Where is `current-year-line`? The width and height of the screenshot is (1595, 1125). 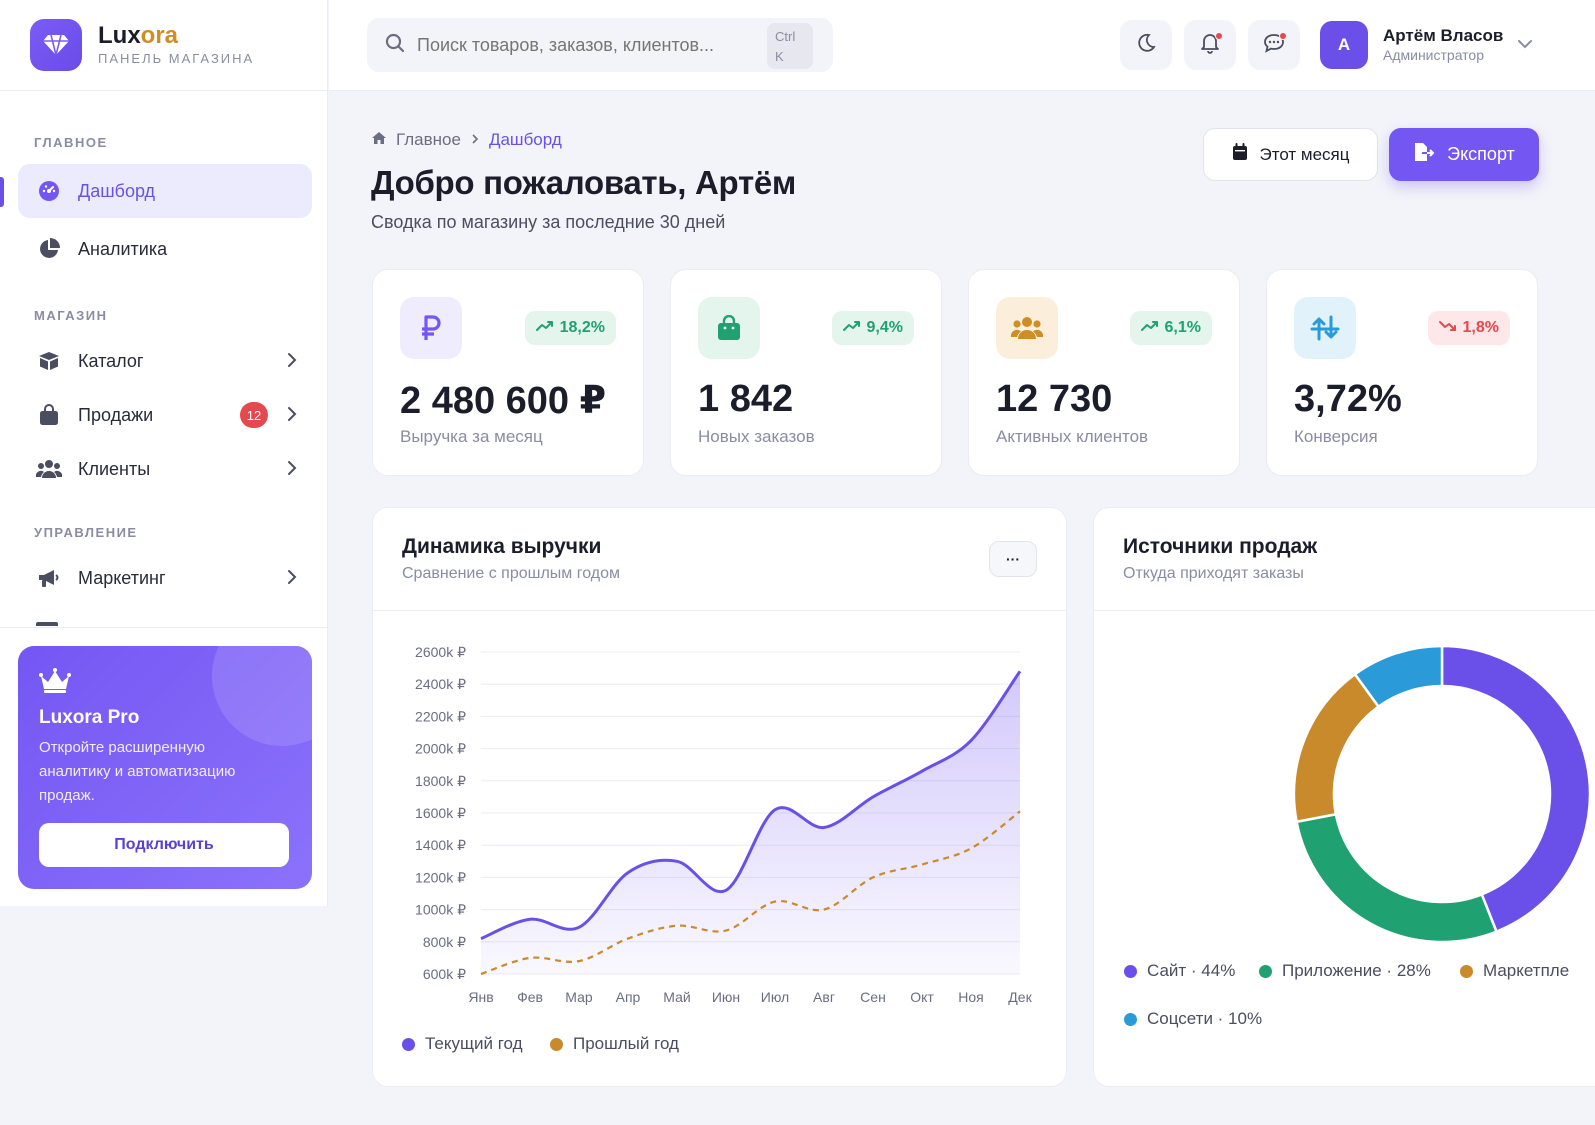 current-year-line is located at coordinates (751, 805).